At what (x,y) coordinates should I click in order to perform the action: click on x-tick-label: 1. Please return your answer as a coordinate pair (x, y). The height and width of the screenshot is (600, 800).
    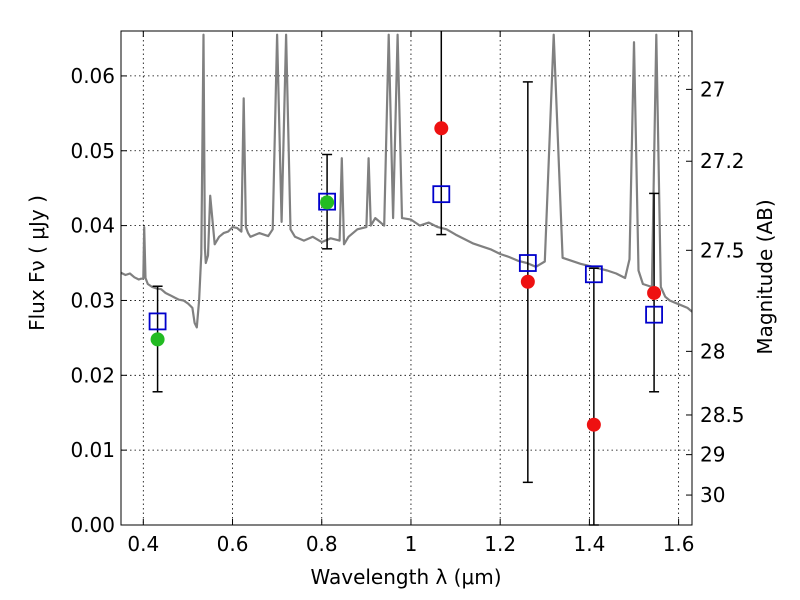
    Looking at the image, I should click on (411, 544).